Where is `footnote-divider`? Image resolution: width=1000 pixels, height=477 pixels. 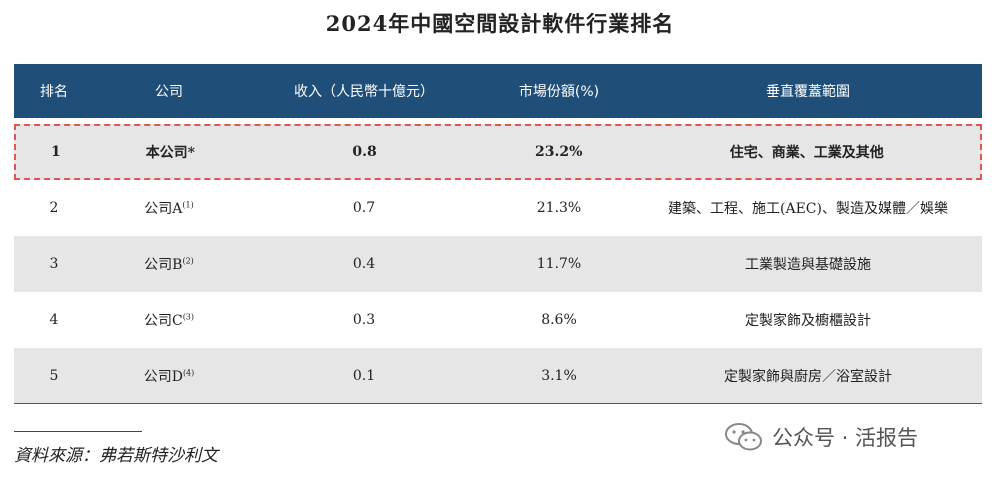 footnote-divider is located at coordinates (78, 431).